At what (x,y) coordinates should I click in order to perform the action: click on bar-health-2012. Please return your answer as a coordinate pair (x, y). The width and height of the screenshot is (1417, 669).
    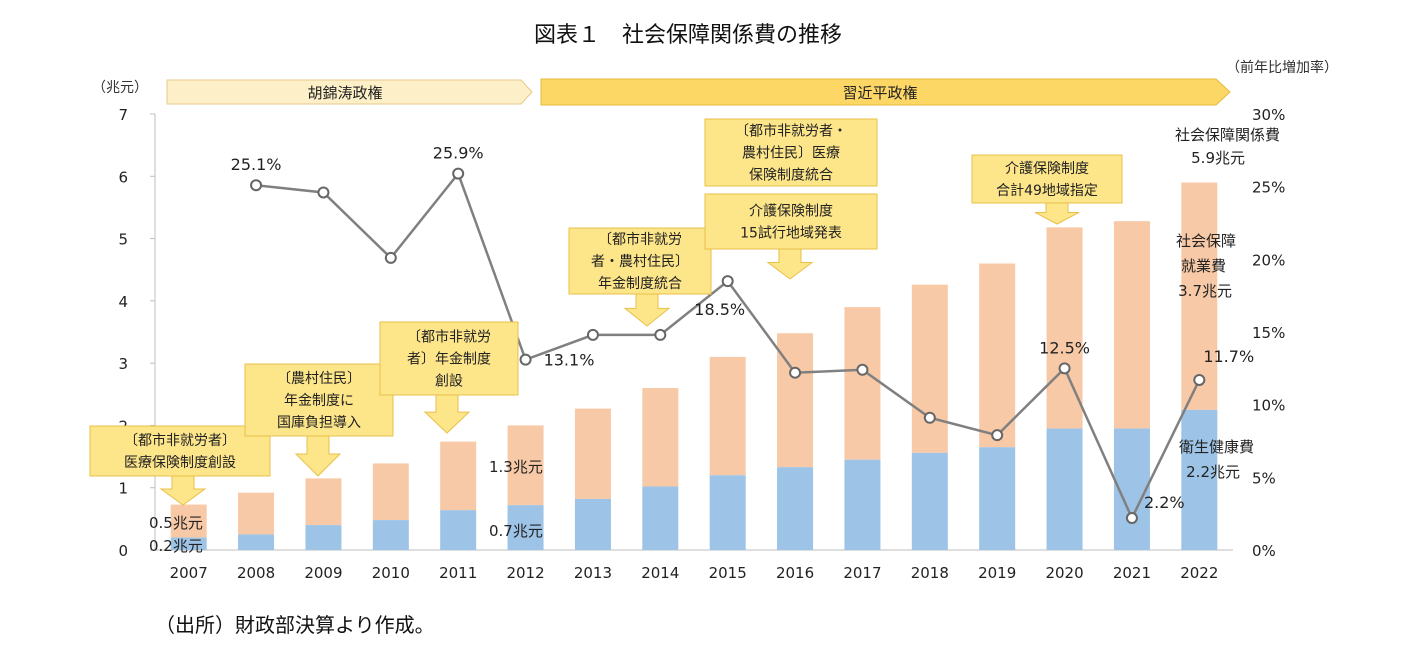
    Looking at the image, I should click on (525, 527).